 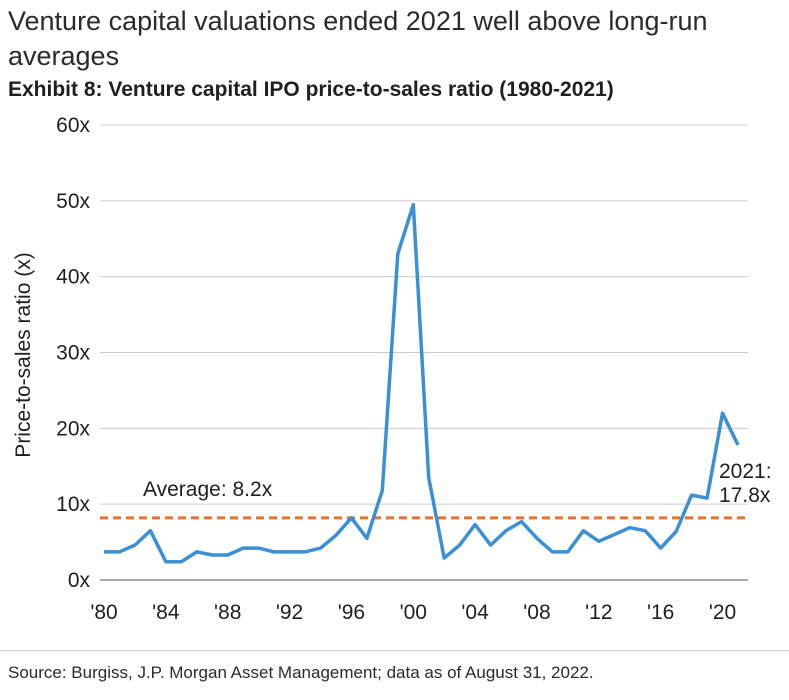 What do you see at coordinates (73, 428) in the screenshot?
I see `y-tick-label: 20x` at bounding box center [73, 428].